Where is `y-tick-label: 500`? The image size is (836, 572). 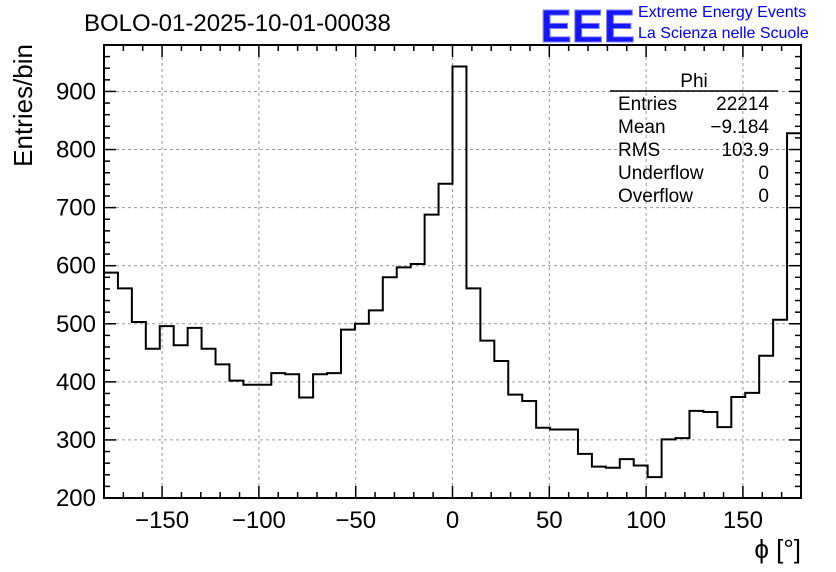
y-tick-label: 500 is located at coordinates (76, 324).